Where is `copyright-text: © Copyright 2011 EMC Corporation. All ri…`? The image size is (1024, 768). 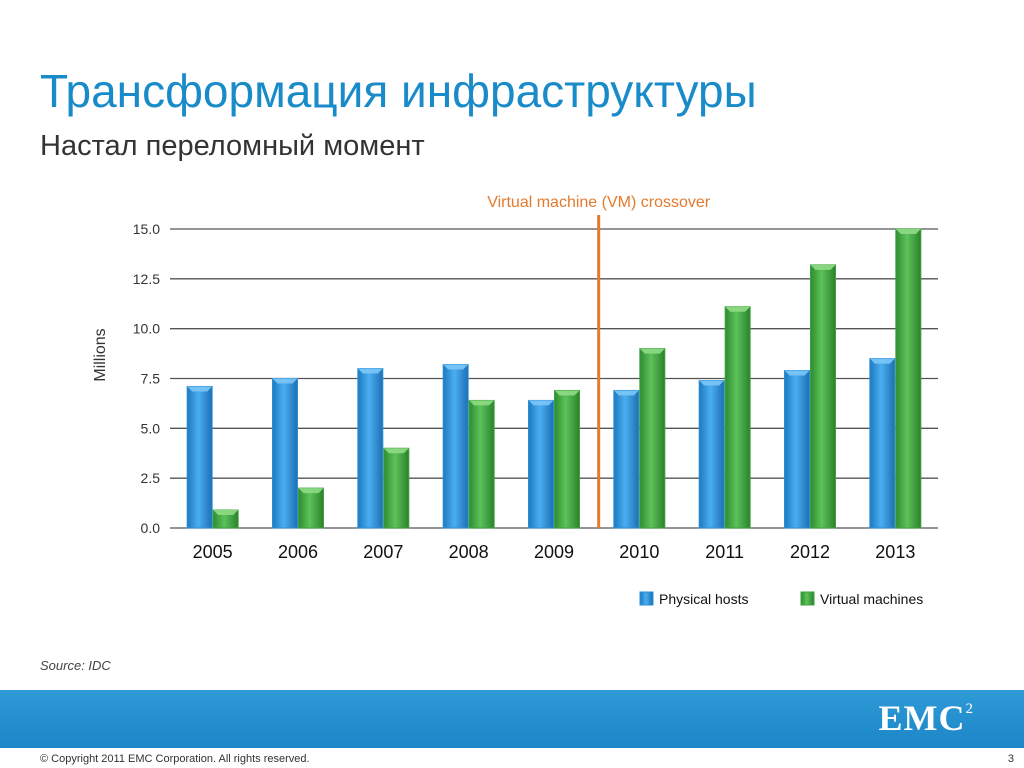 copyright-text: © Copyright 2011 EMC Corporation. All ri… is located at coordinates (175, 759).